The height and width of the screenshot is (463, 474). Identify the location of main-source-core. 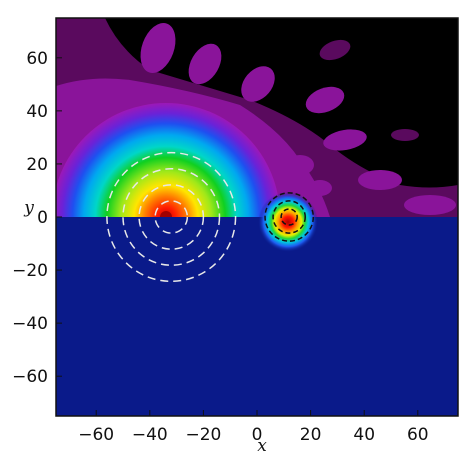
(166, 214).